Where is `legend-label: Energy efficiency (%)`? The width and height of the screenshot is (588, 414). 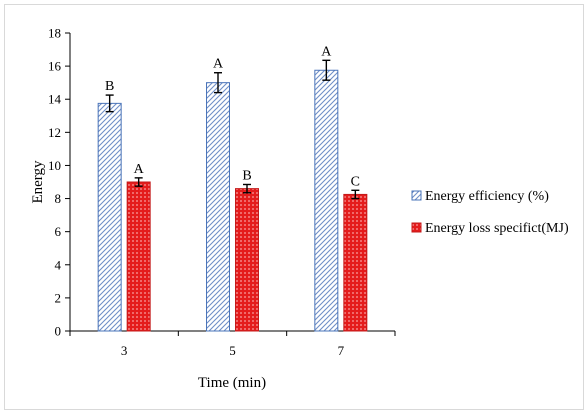
legend-label: Energy efficiency (%) is located at coordinates (487, 196).